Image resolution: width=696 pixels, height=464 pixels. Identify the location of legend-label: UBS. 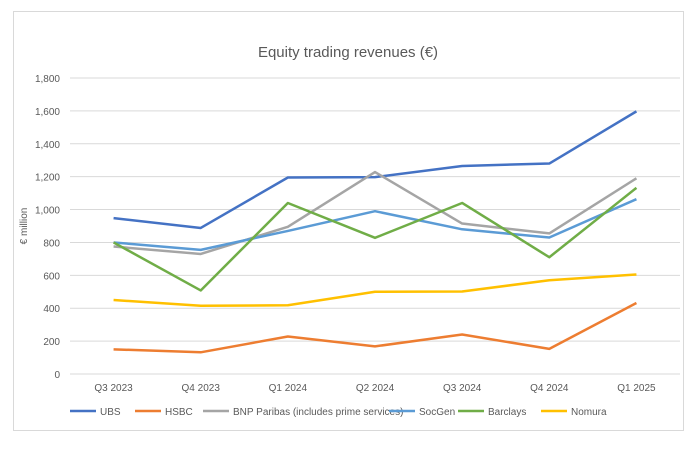
(110, 412).